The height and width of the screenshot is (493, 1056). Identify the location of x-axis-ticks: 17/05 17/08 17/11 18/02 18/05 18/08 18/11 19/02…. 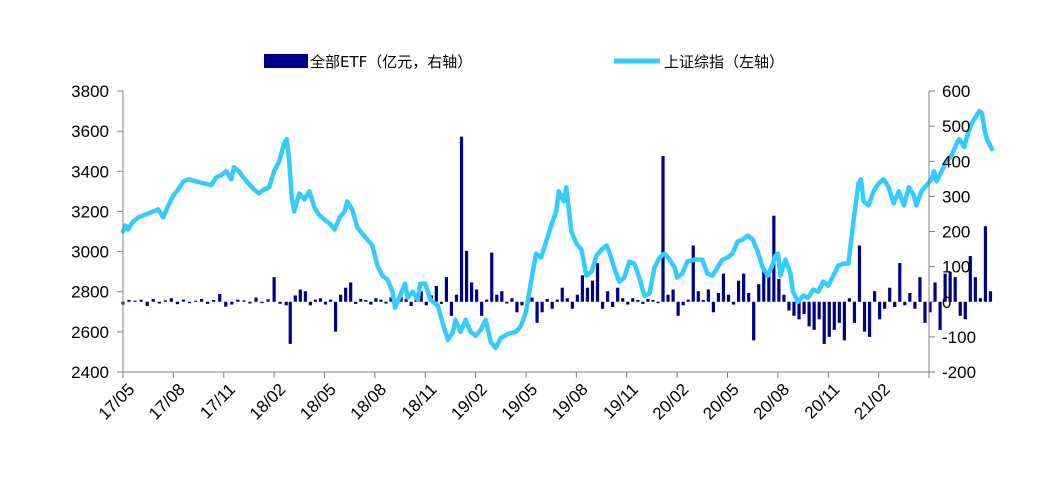
(512, 398).